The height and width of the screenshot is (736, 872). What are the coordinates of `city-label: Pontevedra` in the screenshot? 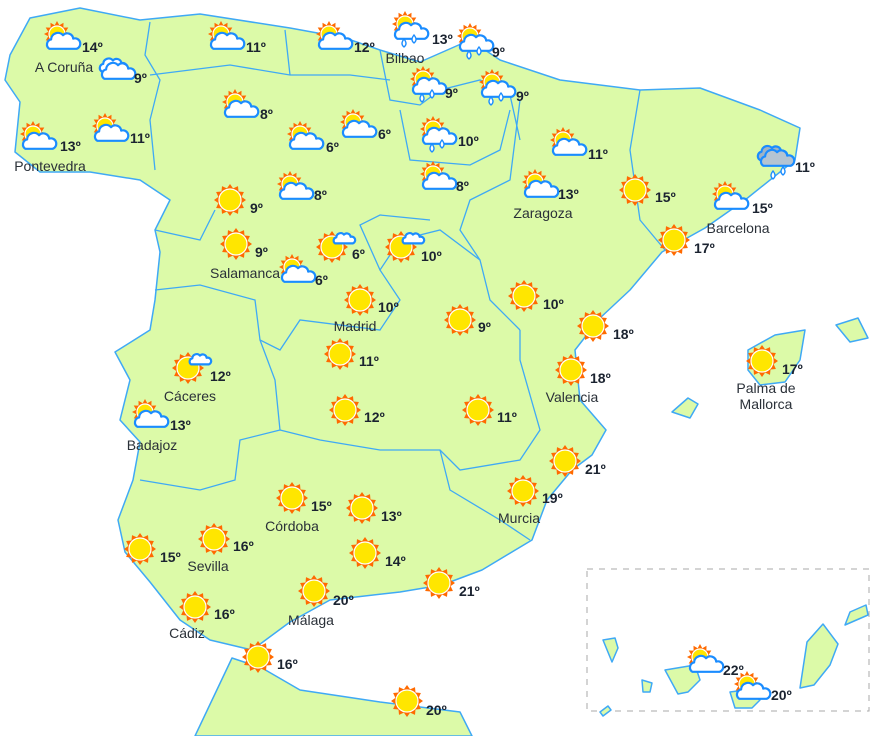 It's located at (50, 166).